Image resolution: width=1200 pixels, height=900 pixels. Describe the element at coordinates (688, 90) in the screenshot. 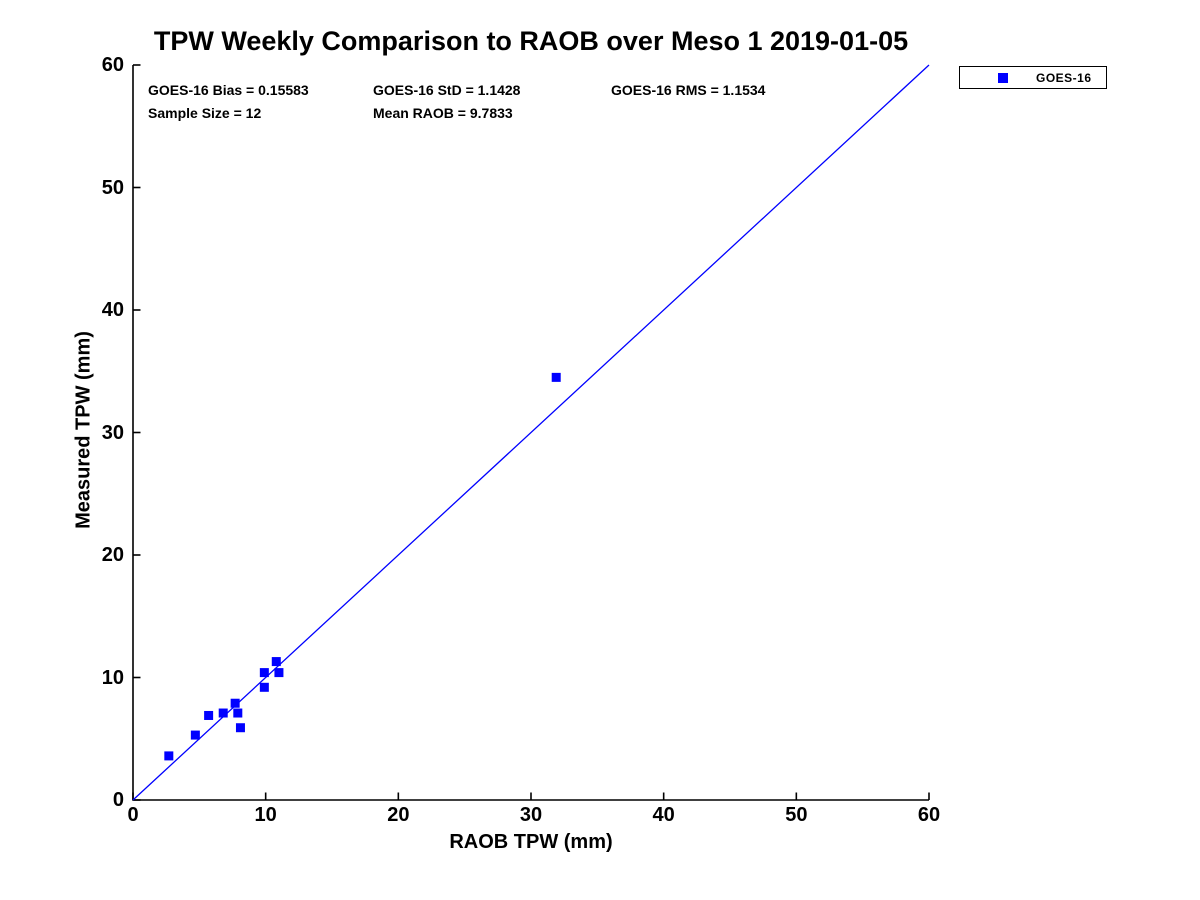

I see `stat-rms: GOES-16 RMS = 1.1534` at that location.